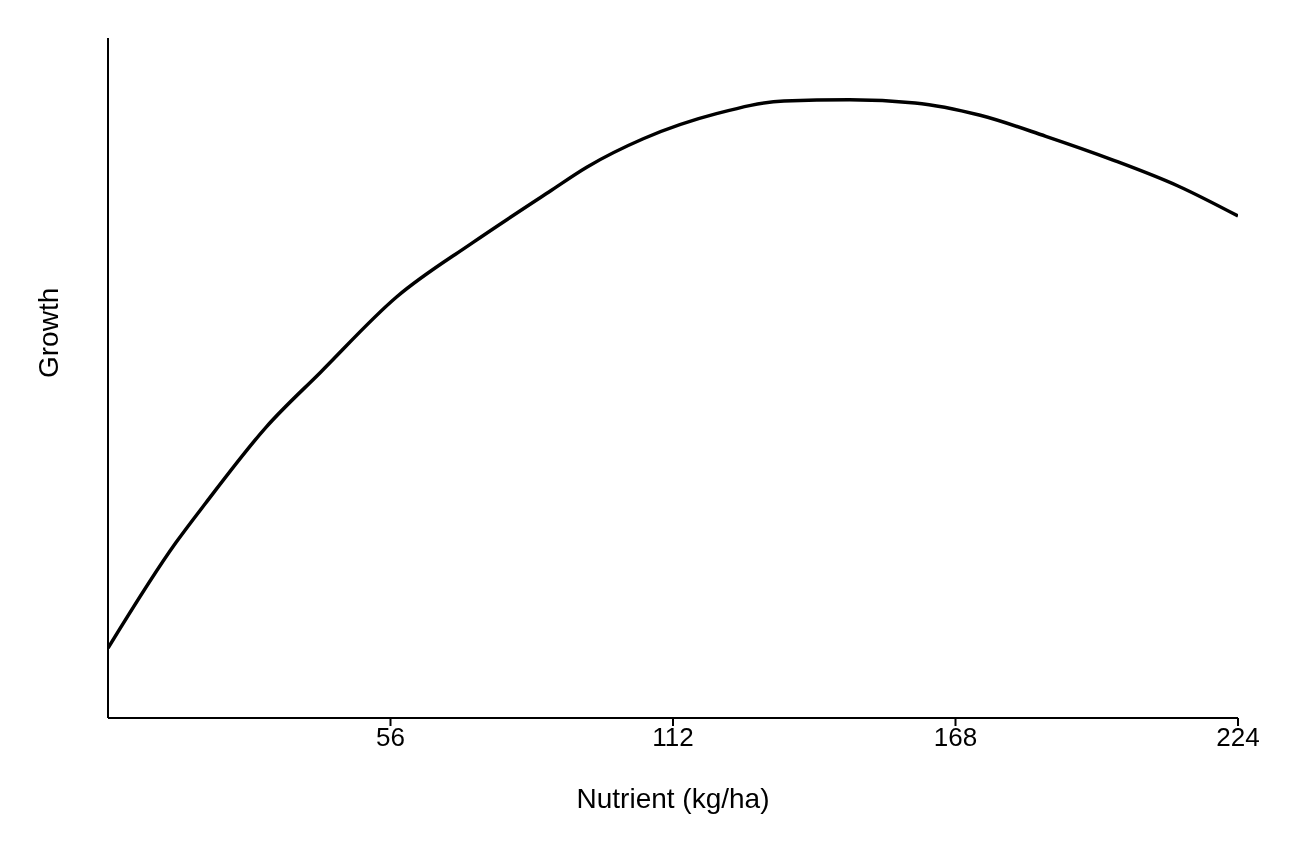 The image size is (1292, 849). I want to click on x-axis-title: Nutrient (kg/ha), so click(673, 798).